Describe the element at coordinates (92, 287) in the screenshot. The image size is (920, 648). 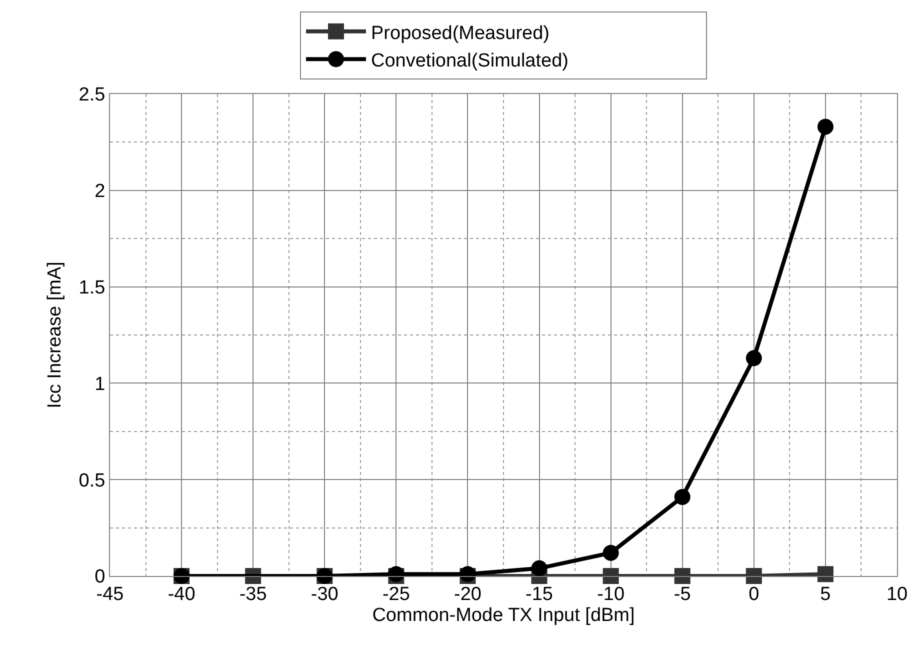
I see `y-tick-label: 1.5` at that location.